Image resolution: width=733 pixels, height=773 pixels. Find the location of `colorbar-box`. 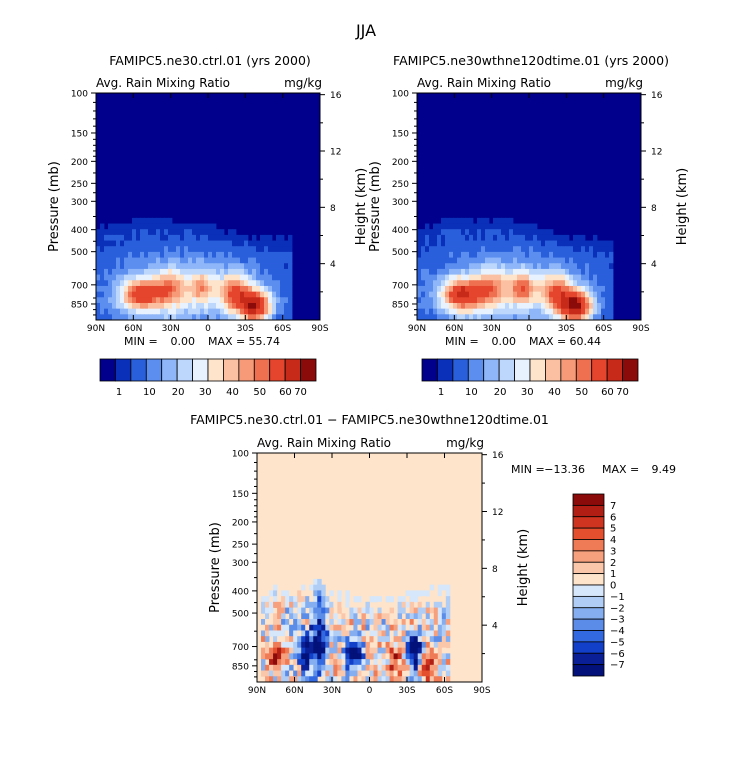

colorbar-box is located at coordinates (588, 545).